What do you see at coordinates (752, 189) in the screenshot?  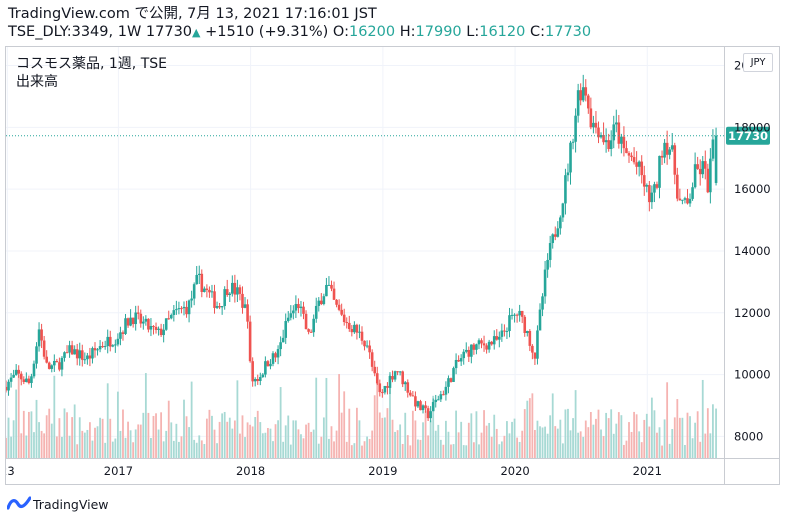 I see `price-tick-label: 16000` at bounding box center [752, 189].